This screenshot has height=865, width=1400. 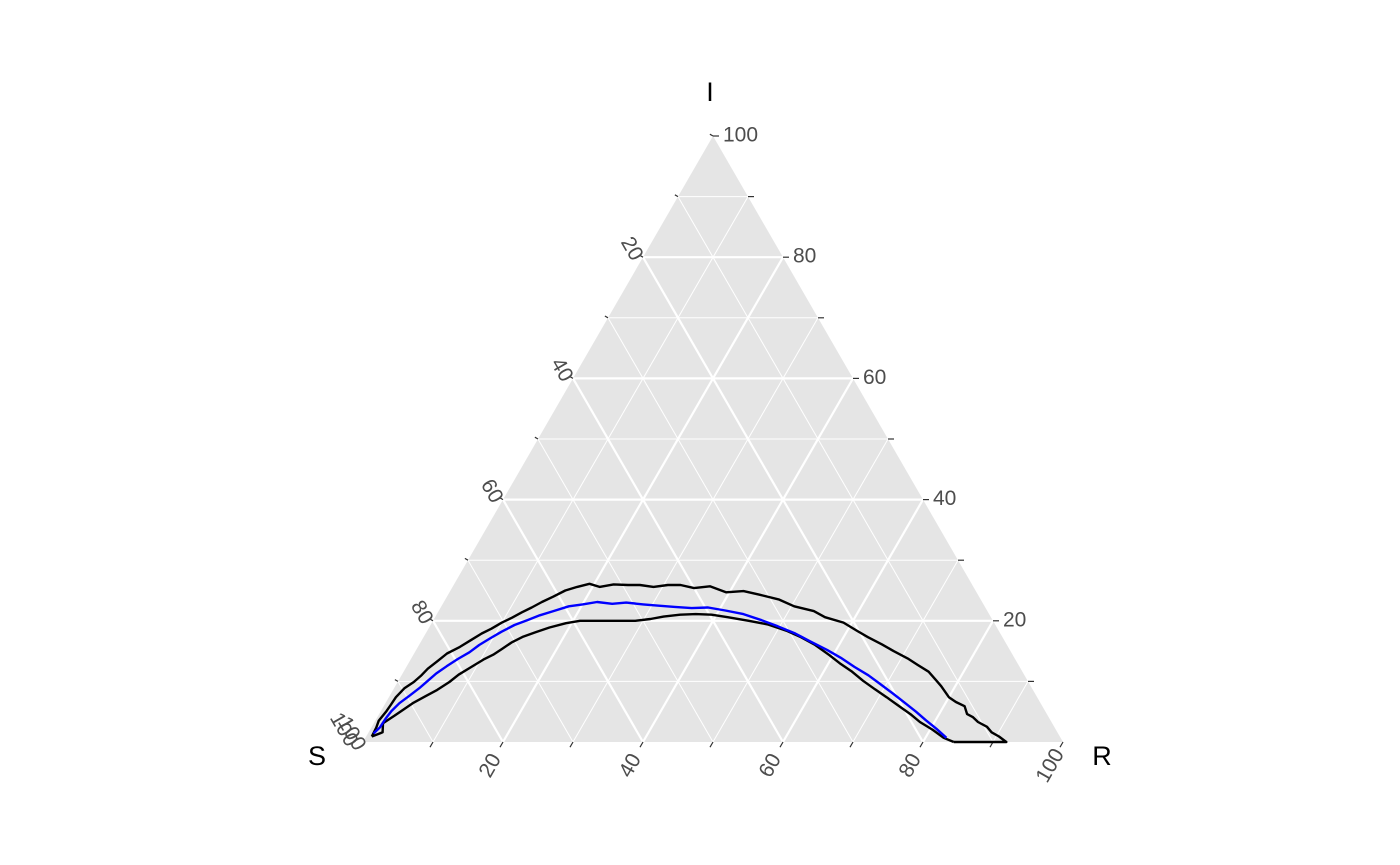 What do you see at coordinates (740, 135) in the screenshot?
I see `tick-label-right-100: 100` at bounding box center [740, 135].